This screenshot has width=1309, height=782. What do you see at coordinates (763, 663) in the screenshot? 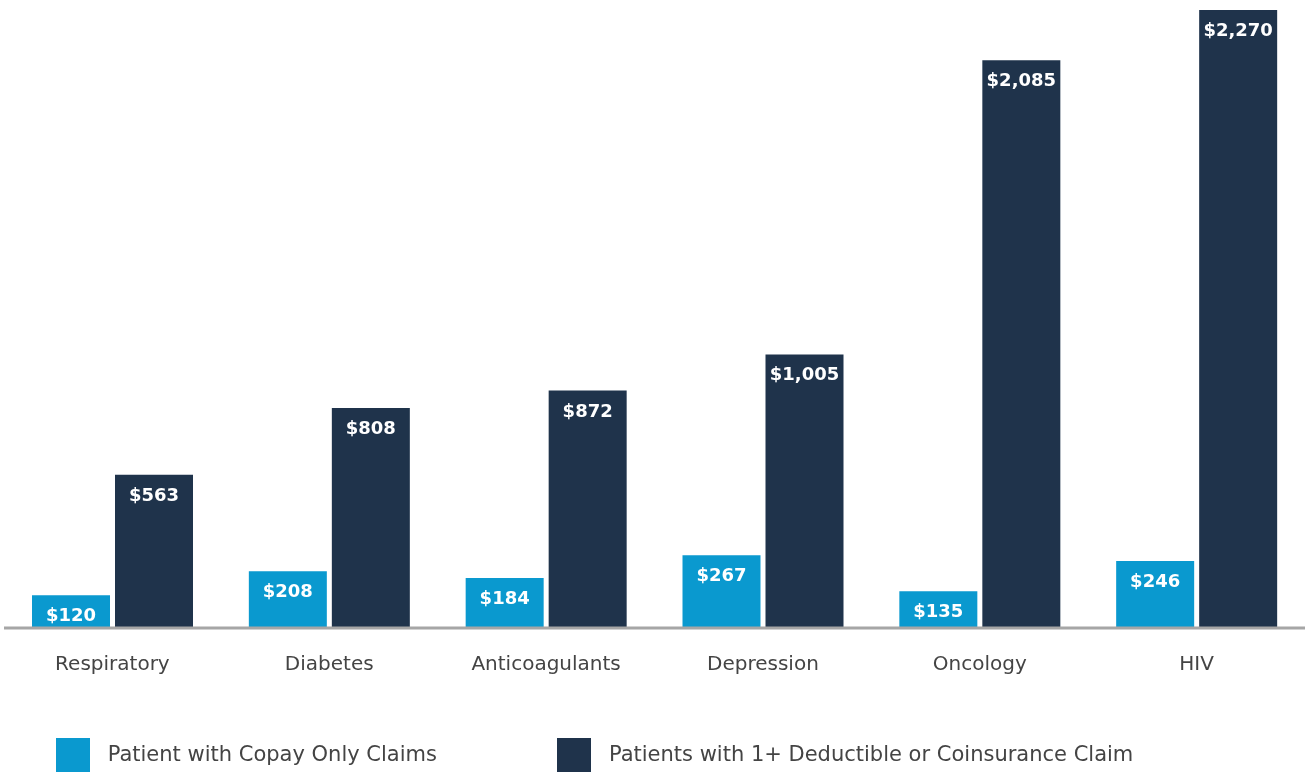
I see `x-tick-label: Depression` at bounding box center [763, 663].